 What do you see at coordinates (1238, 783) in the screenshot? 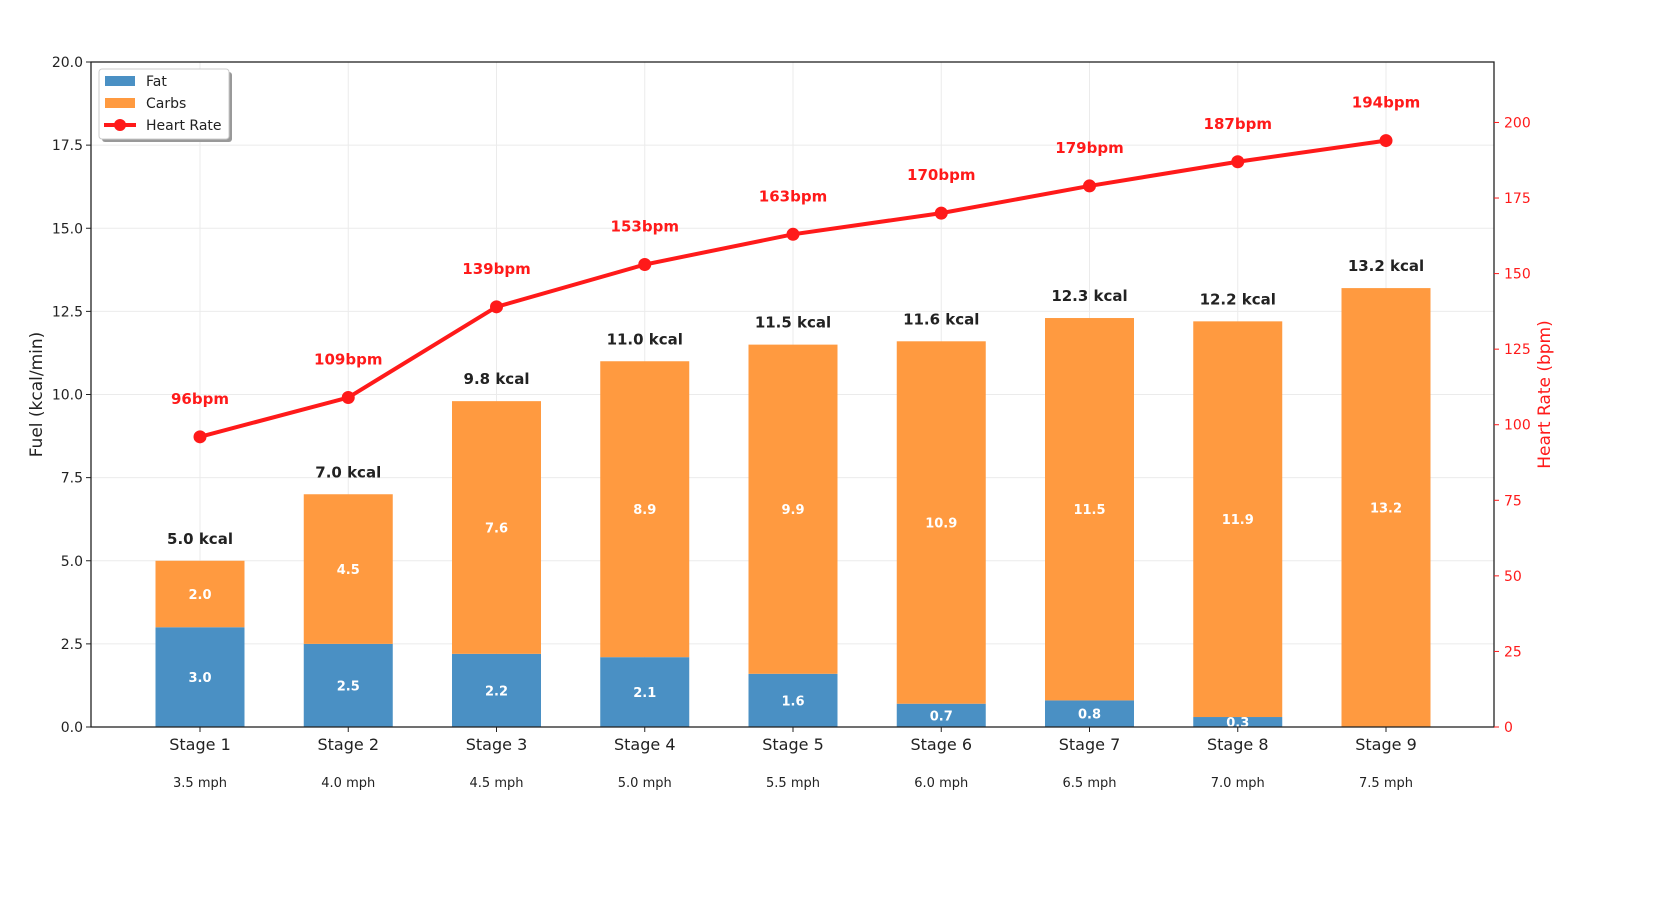
I see `x-sublabel: 7.0 mph` at bounding box center [1238, 783].